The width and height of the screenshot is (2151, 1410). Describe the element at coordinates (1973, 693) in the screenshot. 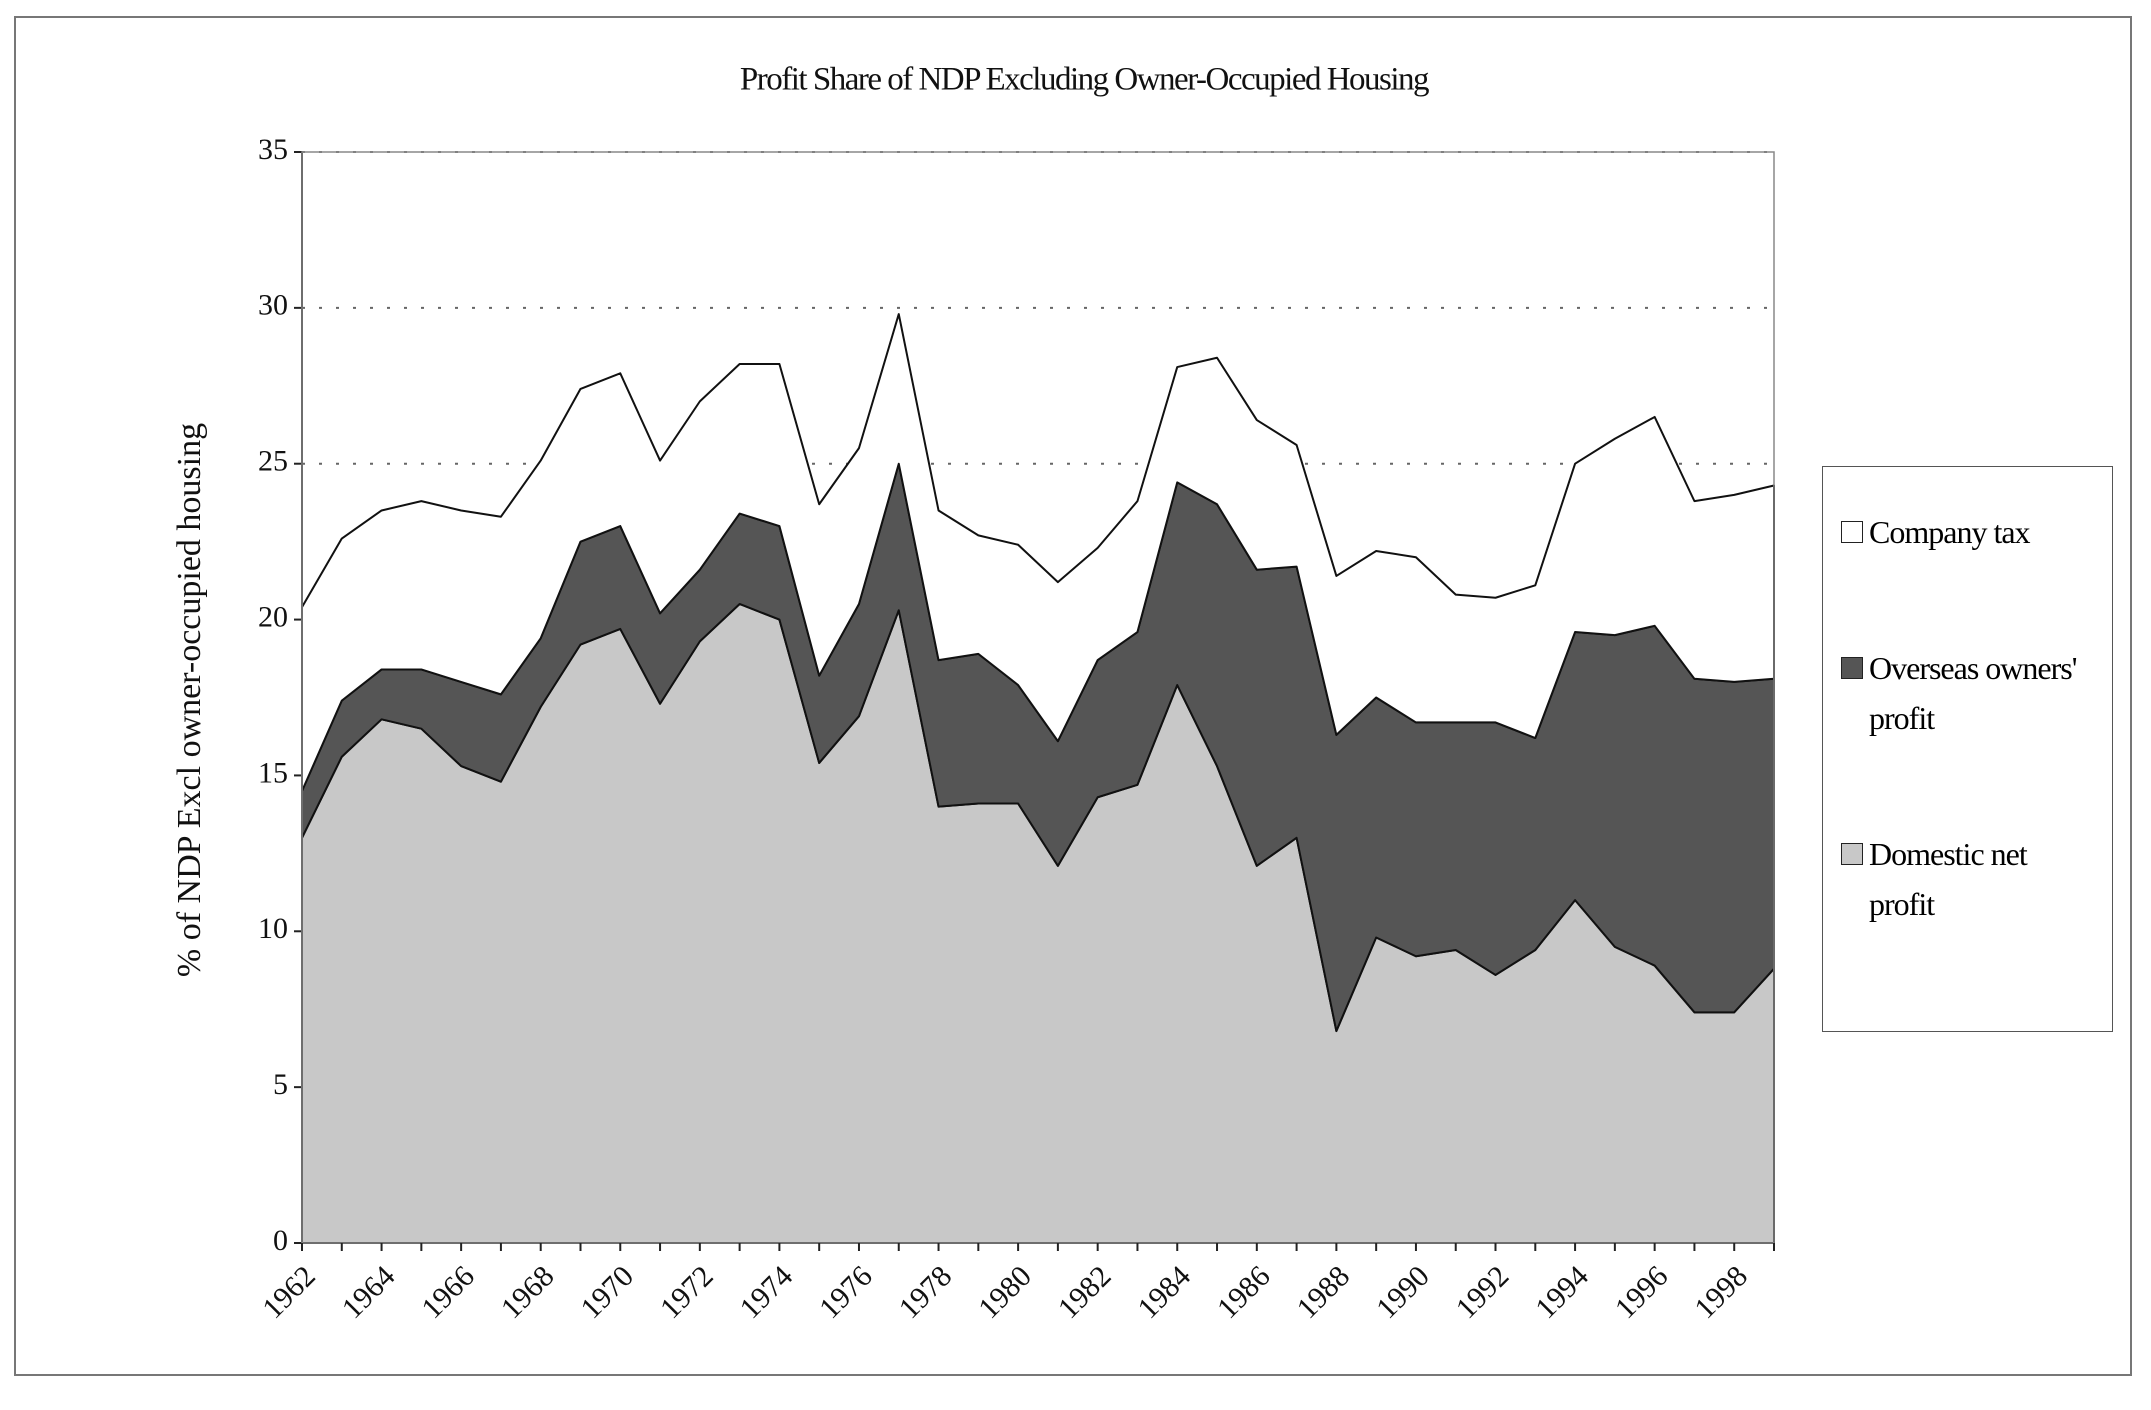

I see `legend-label: Overseas owners' profit` at that location.